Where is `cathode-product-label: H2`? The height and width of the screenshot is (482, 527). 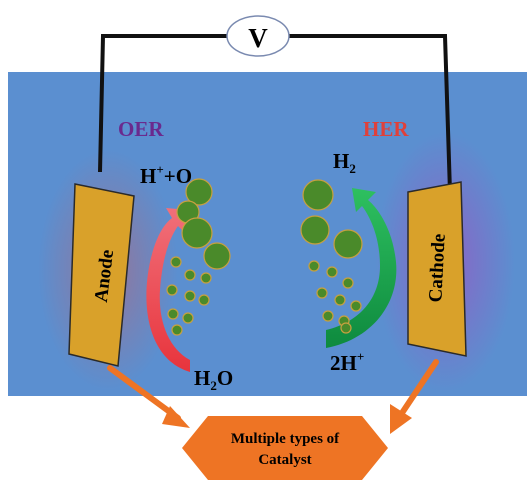
cathode-product-label: H2 is located at coordinates (344, 162).